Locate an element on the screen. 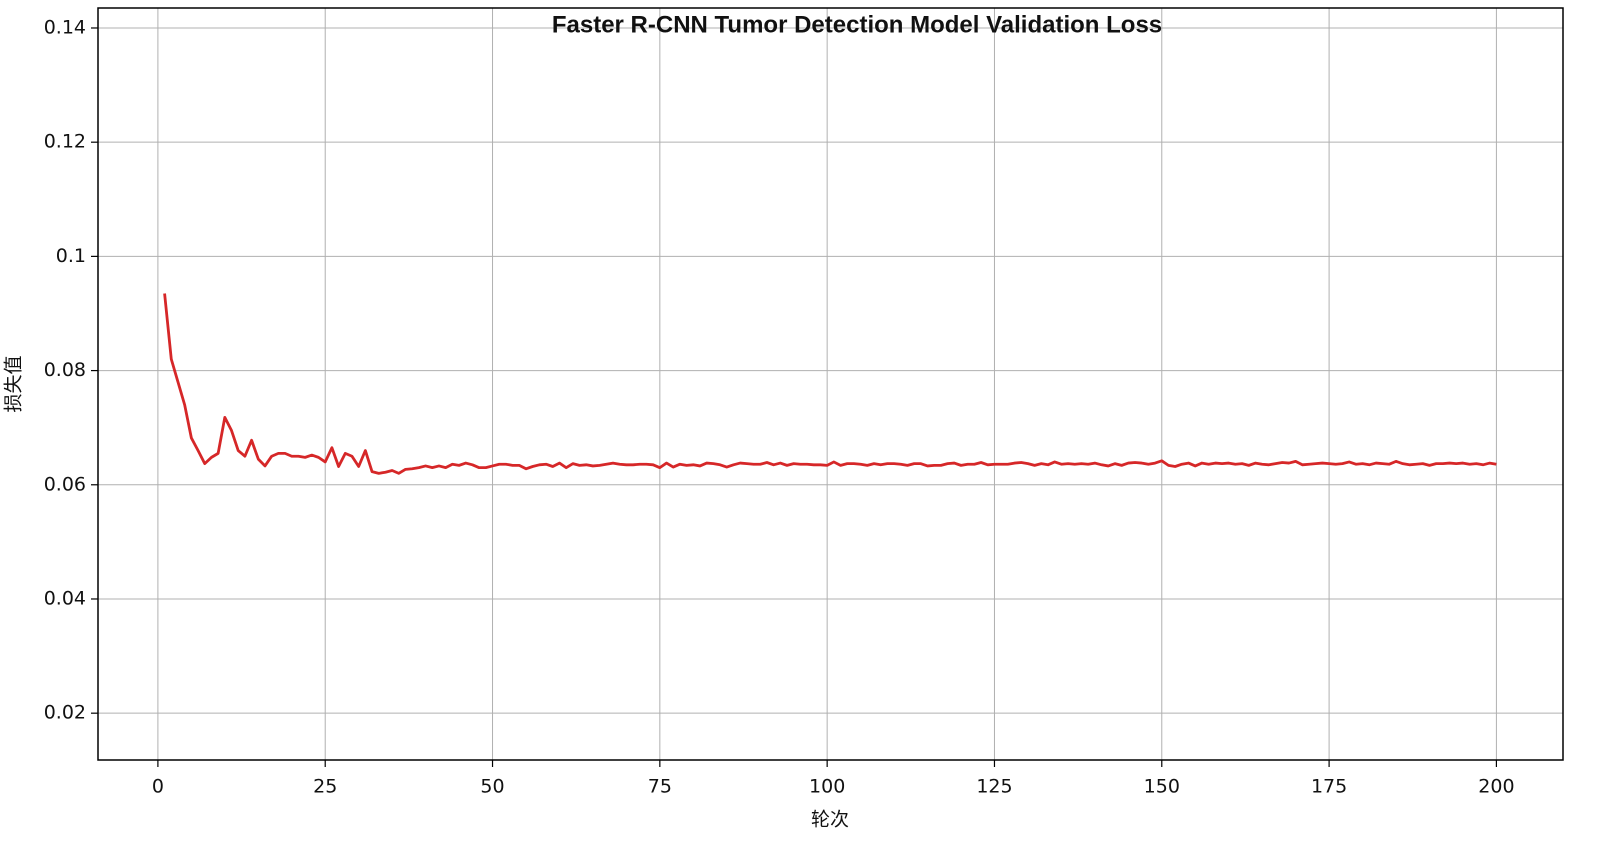  y-tick-label: 0.04 is located at coordinates (65, 598).